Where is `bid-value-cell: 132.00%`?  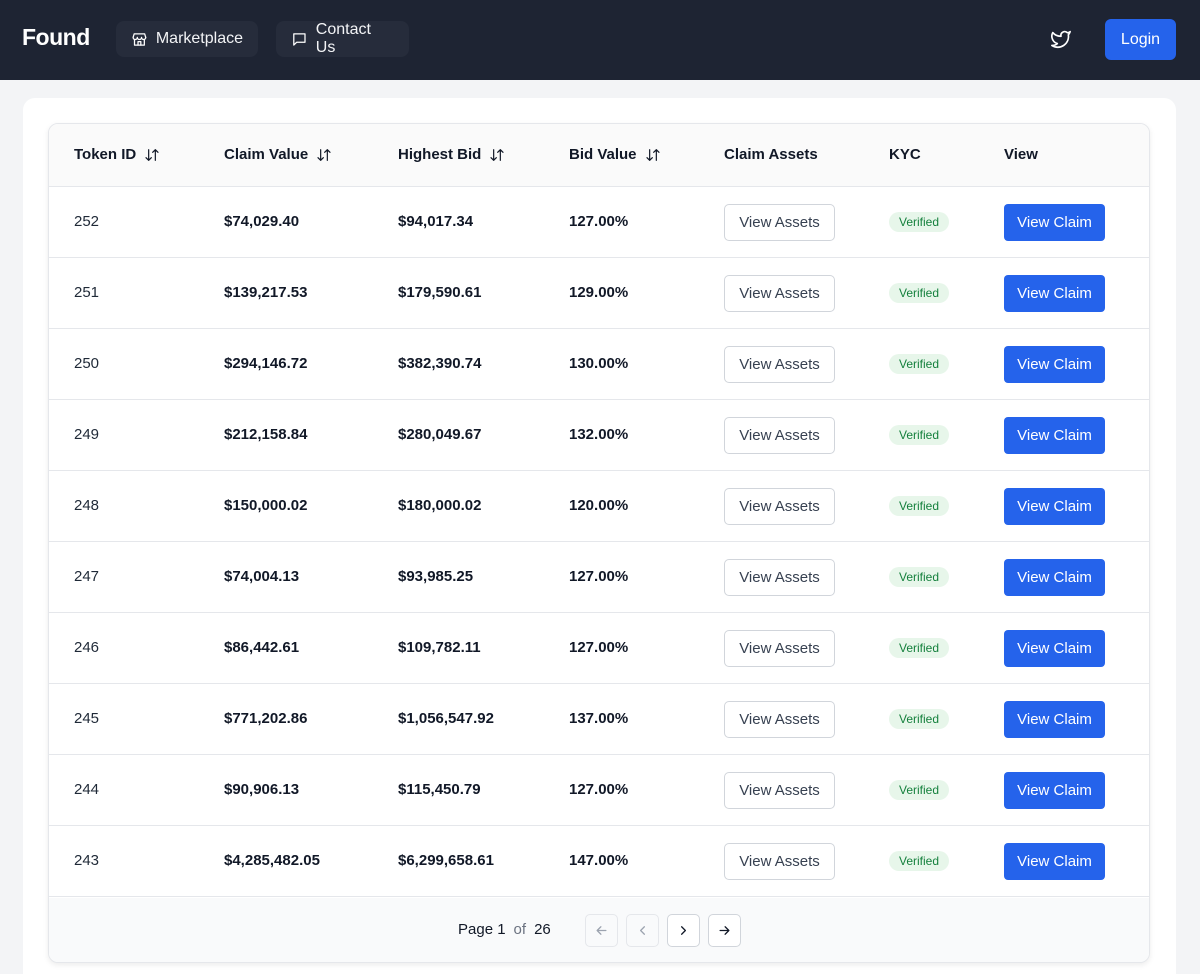
bid-value-cell: 132.00% is located at coordinates (599, 434).